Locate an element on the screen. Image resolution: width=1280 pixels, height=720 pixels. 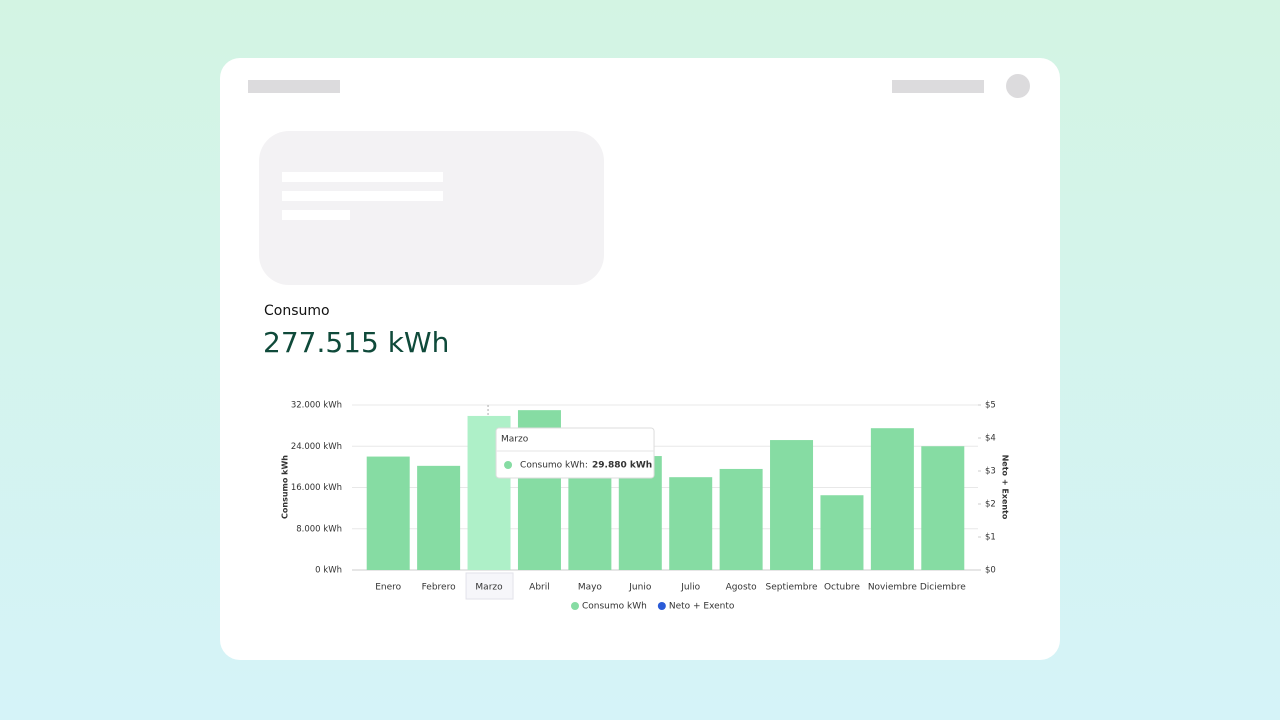
legend-label: Neto + Exento is located at coordinates (702, 607).